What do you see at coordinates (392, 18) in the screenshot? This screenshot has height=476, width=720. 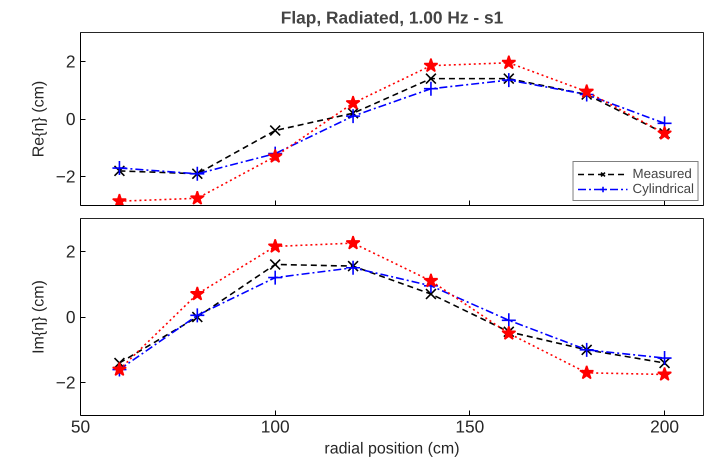 I see `chart-title: Flap, Radiated, 1.00 Hz - s1` at bounding box center [392, 18].